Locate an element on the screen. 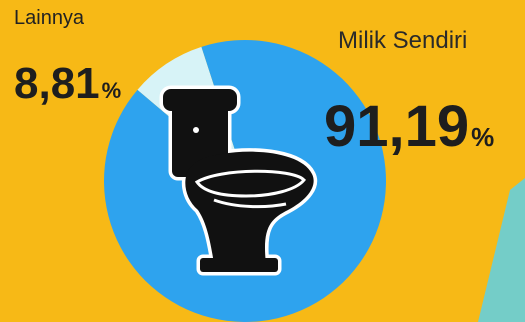 The height and width of the screenshot is (322, 525). slice-value-milik-sendiri: 91,19% is located at coordinates (409, 126).